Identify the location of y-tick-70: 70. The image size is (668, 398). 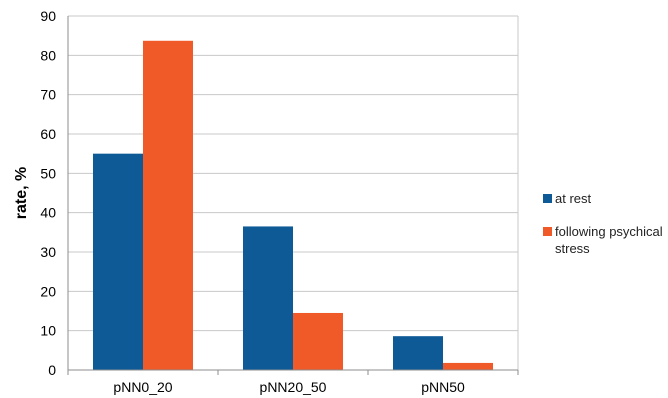
(48, 95).